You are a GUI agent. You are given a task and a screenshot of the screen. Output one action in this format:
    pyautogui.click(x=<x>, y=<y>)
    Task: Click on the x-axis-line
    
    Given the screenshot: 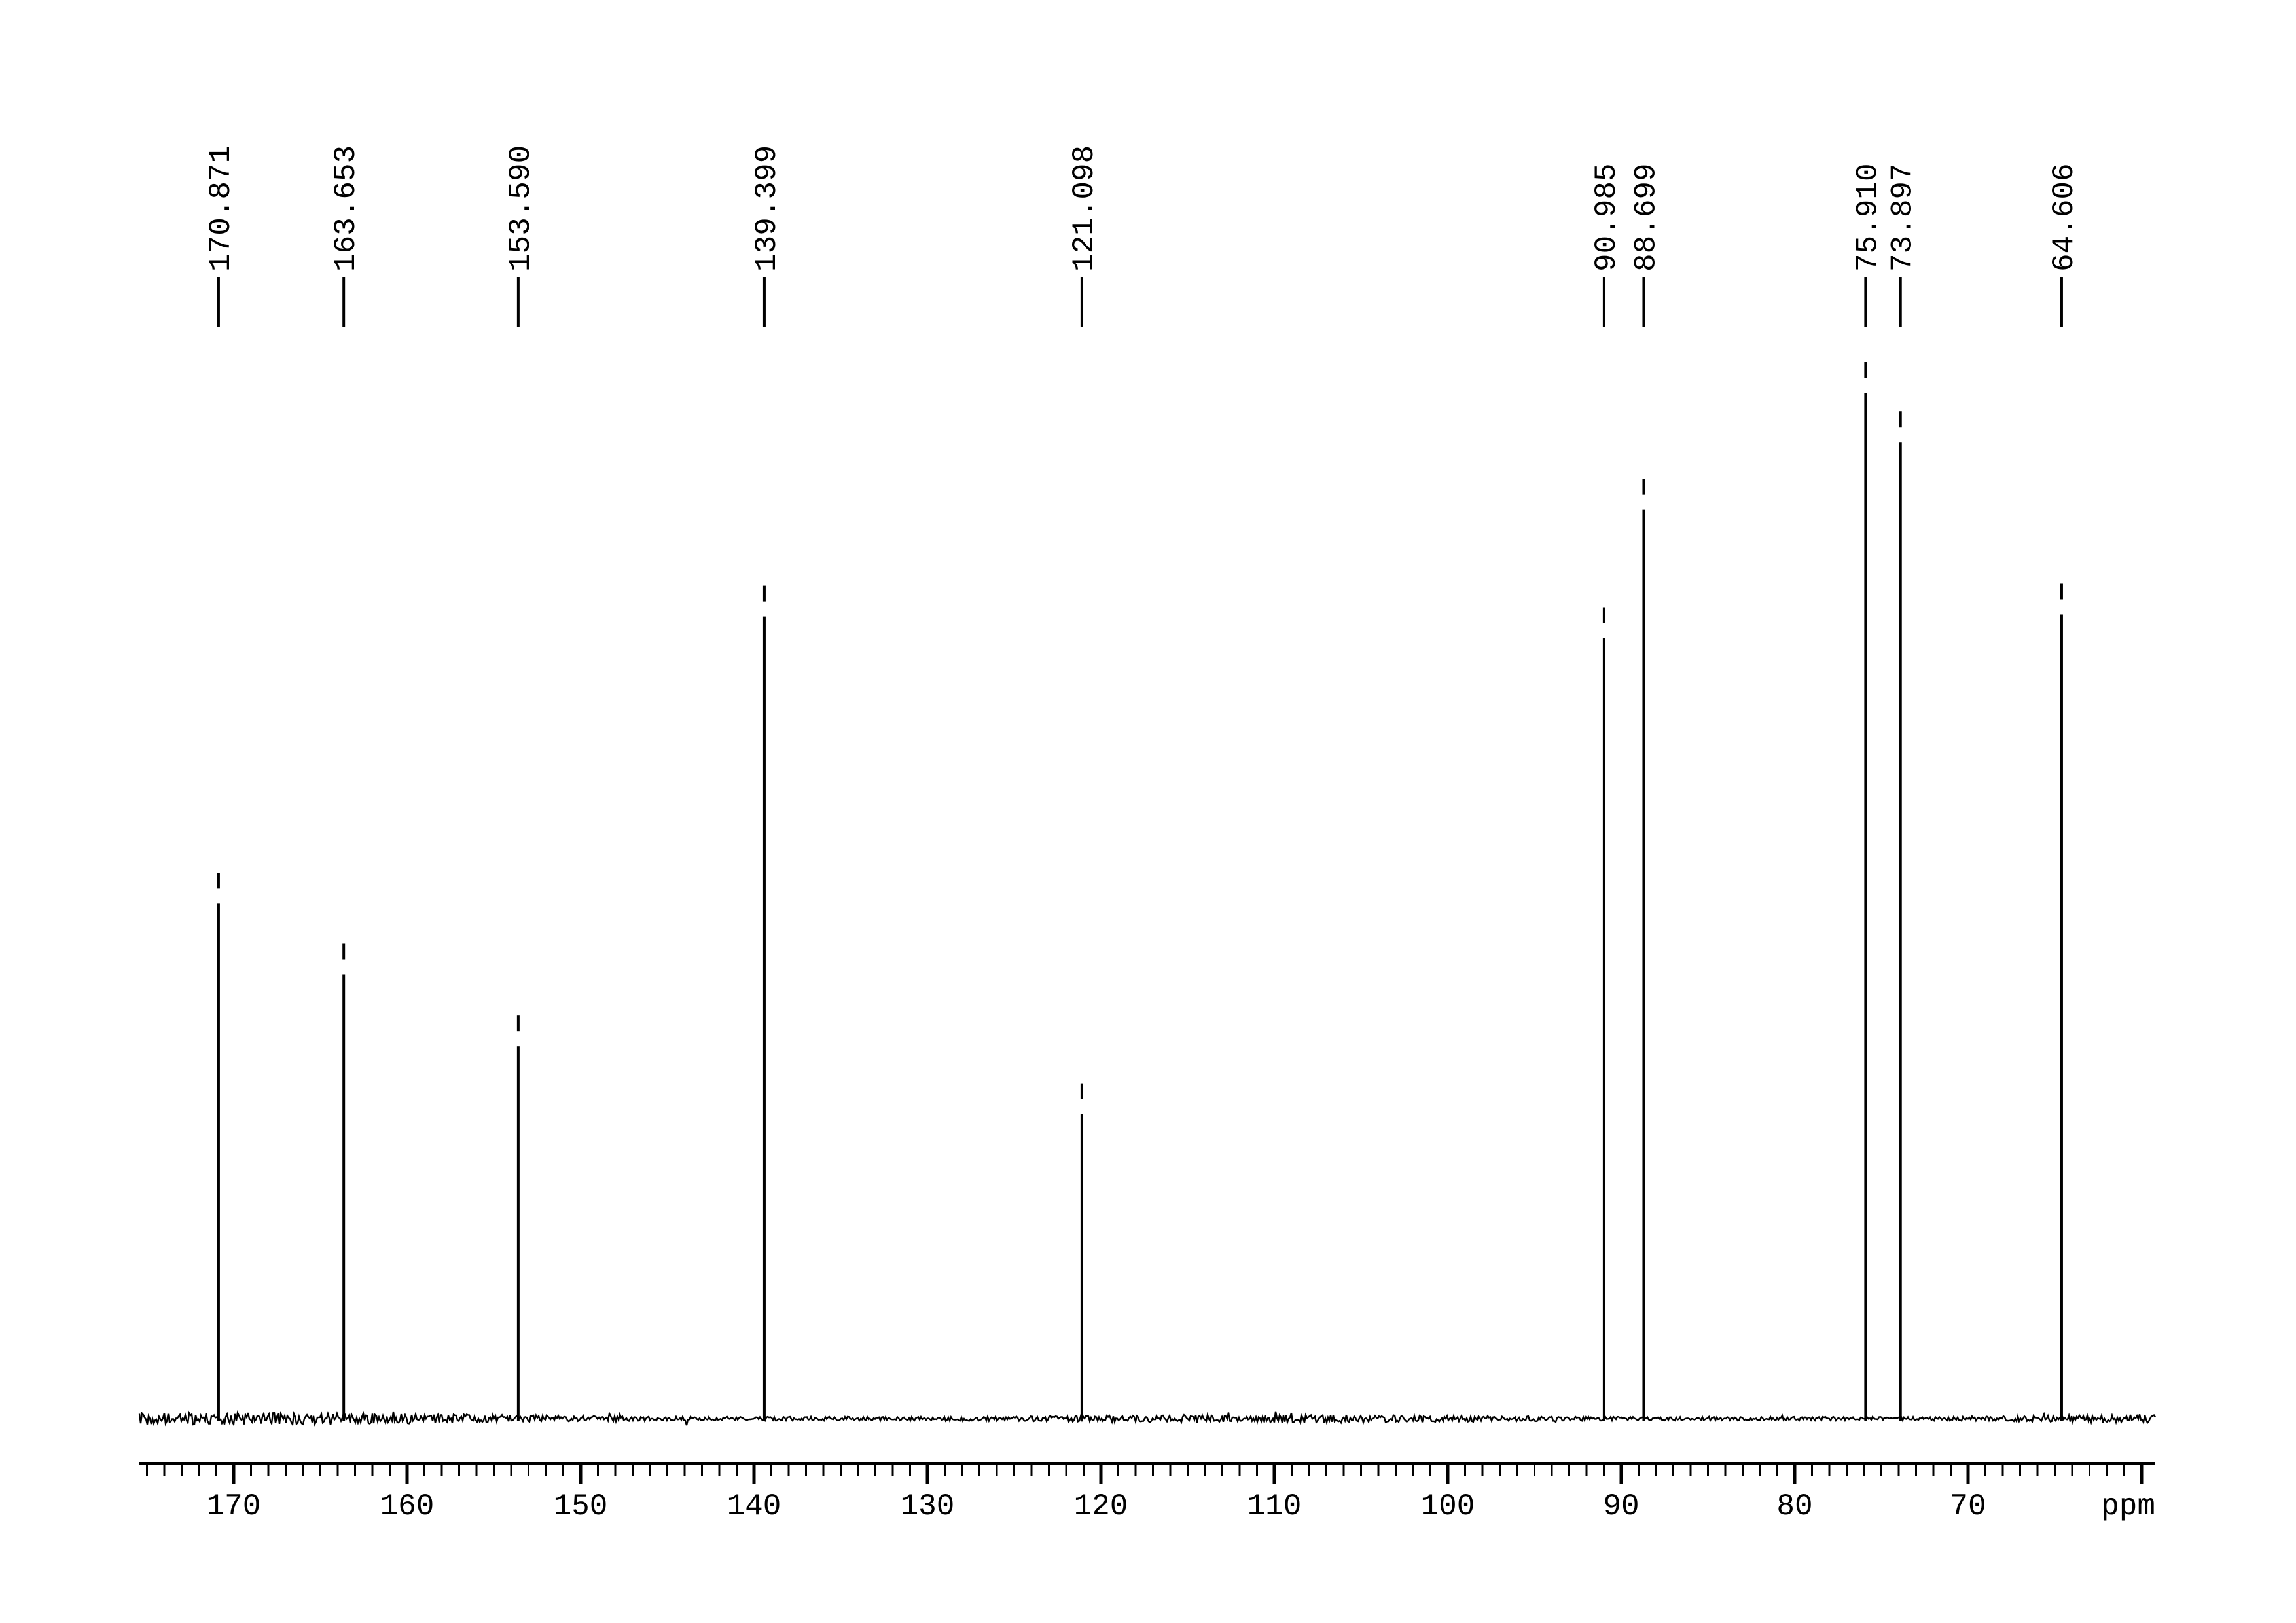 What is the action you would take?
    pyautogui.click(x=1147, y=1463)
    